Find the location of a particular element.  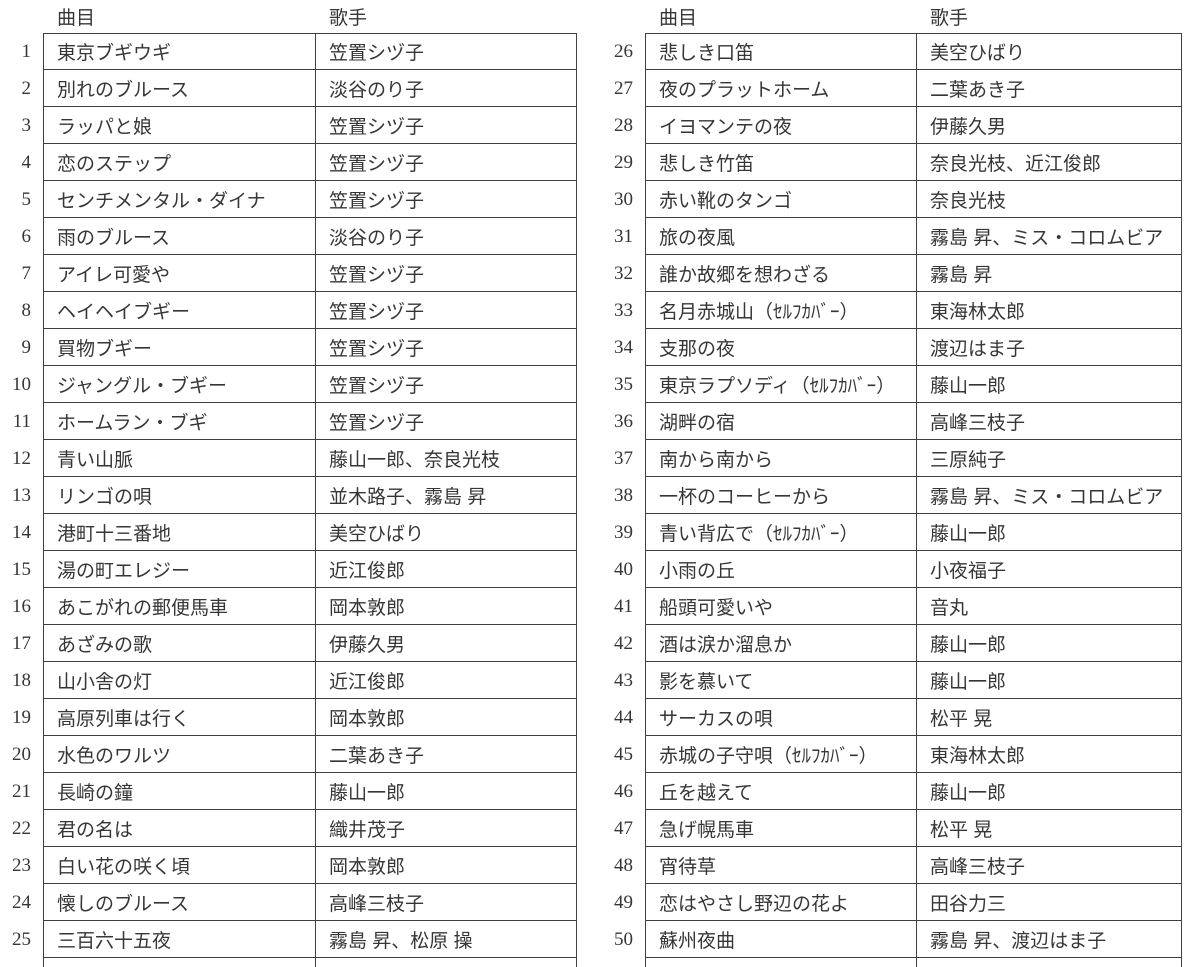

table-row: 45 赤城の子守唄（ｾﾙﾌｶﾊﾞｰ） 東海林太郎 is located at coordinates (892, 754).